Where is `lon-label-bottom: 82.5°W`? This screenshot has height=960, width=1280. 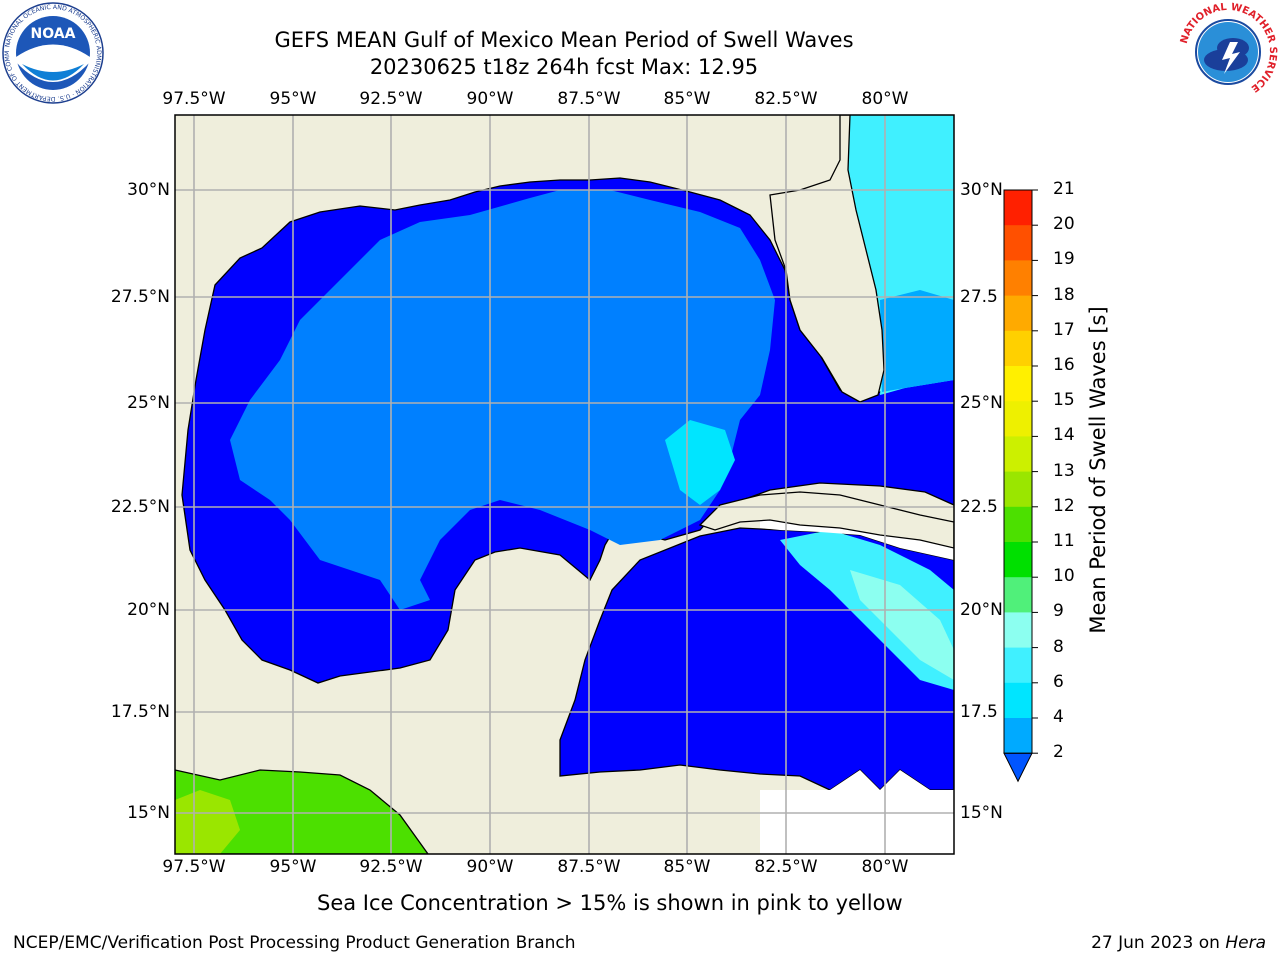 lon-label-bottom: 82.5°W is located at coordinates (786, 867).